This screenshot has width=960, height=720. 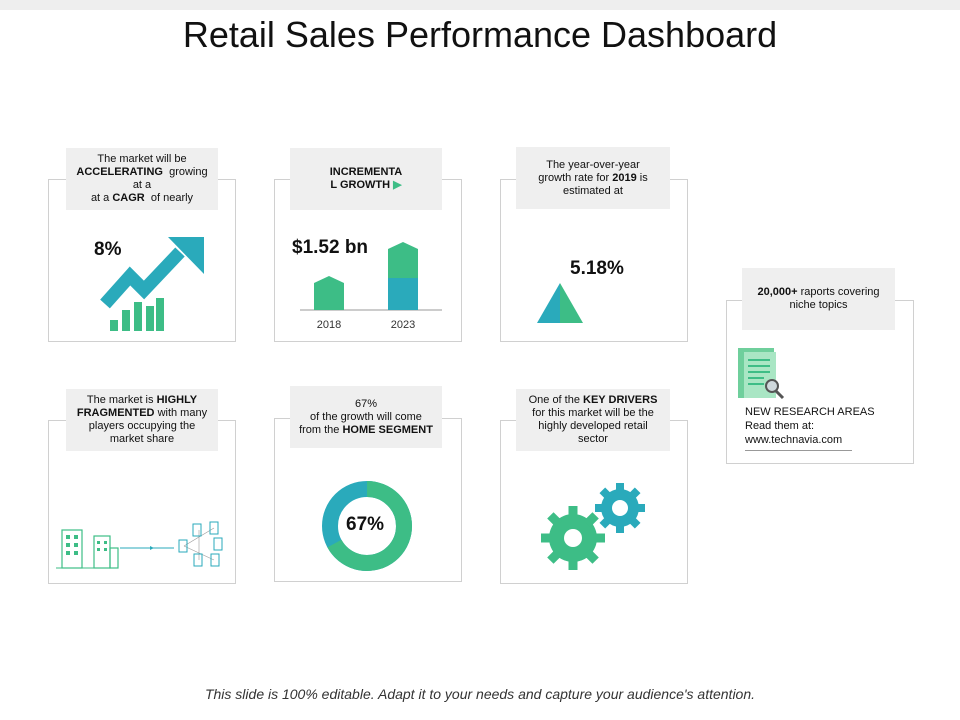 What do you see at coordinates (798, 450) in the screenshot?
I see `research-underline` at bounding box center [798, 450].